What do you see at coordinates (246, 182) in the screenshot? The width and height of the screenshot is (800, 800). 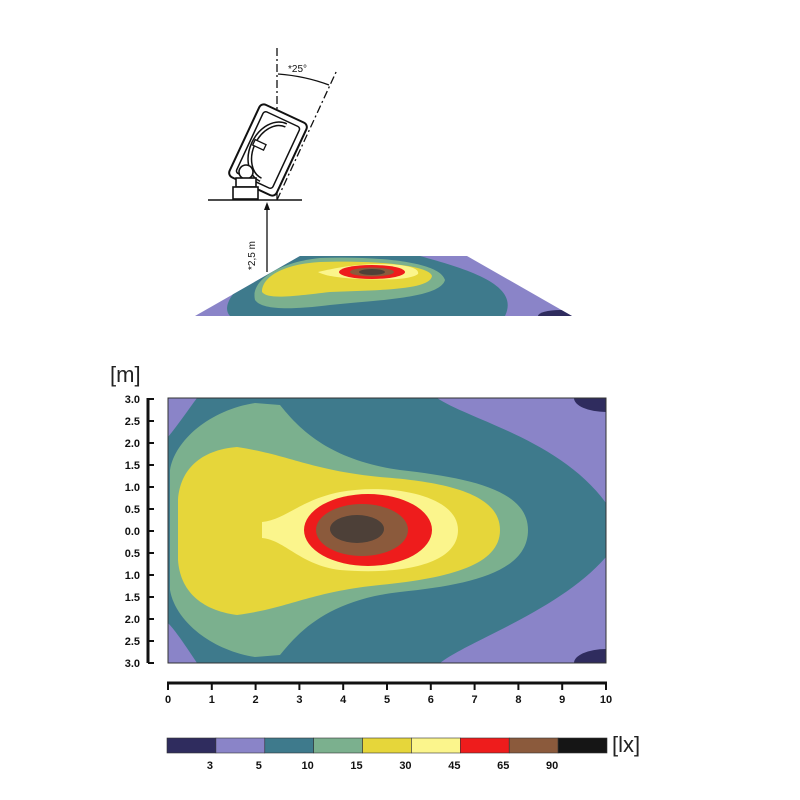 I see `lamp-bracket` at bounding box center [246, 182].